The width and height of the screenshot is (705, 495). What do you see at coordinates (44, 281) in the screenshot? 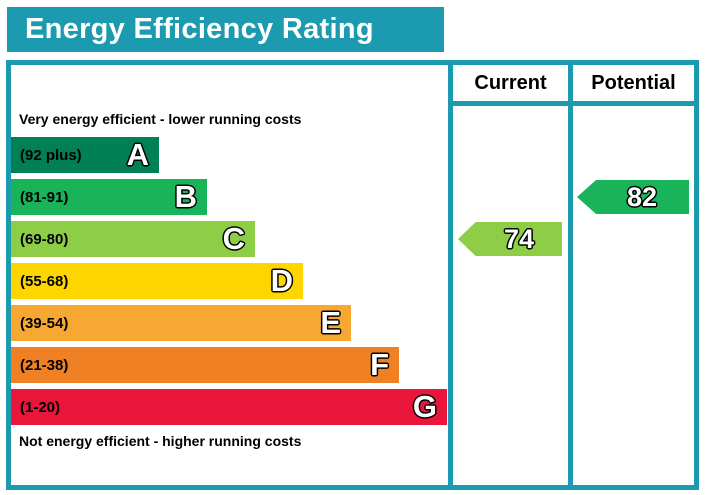
I see `band-range-label: (55-68)` at bounding box center [44, 281].